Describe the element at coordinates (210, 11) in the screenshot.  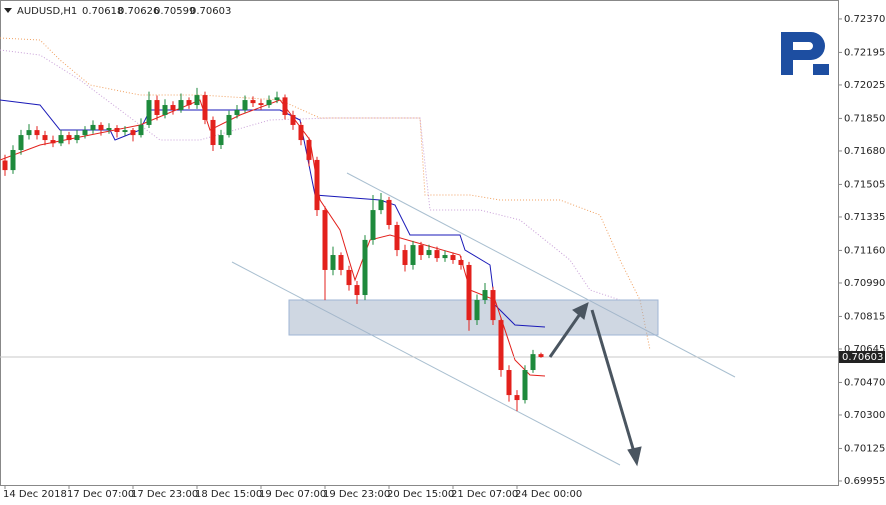
I see `last-close: 0.70603` at that location.